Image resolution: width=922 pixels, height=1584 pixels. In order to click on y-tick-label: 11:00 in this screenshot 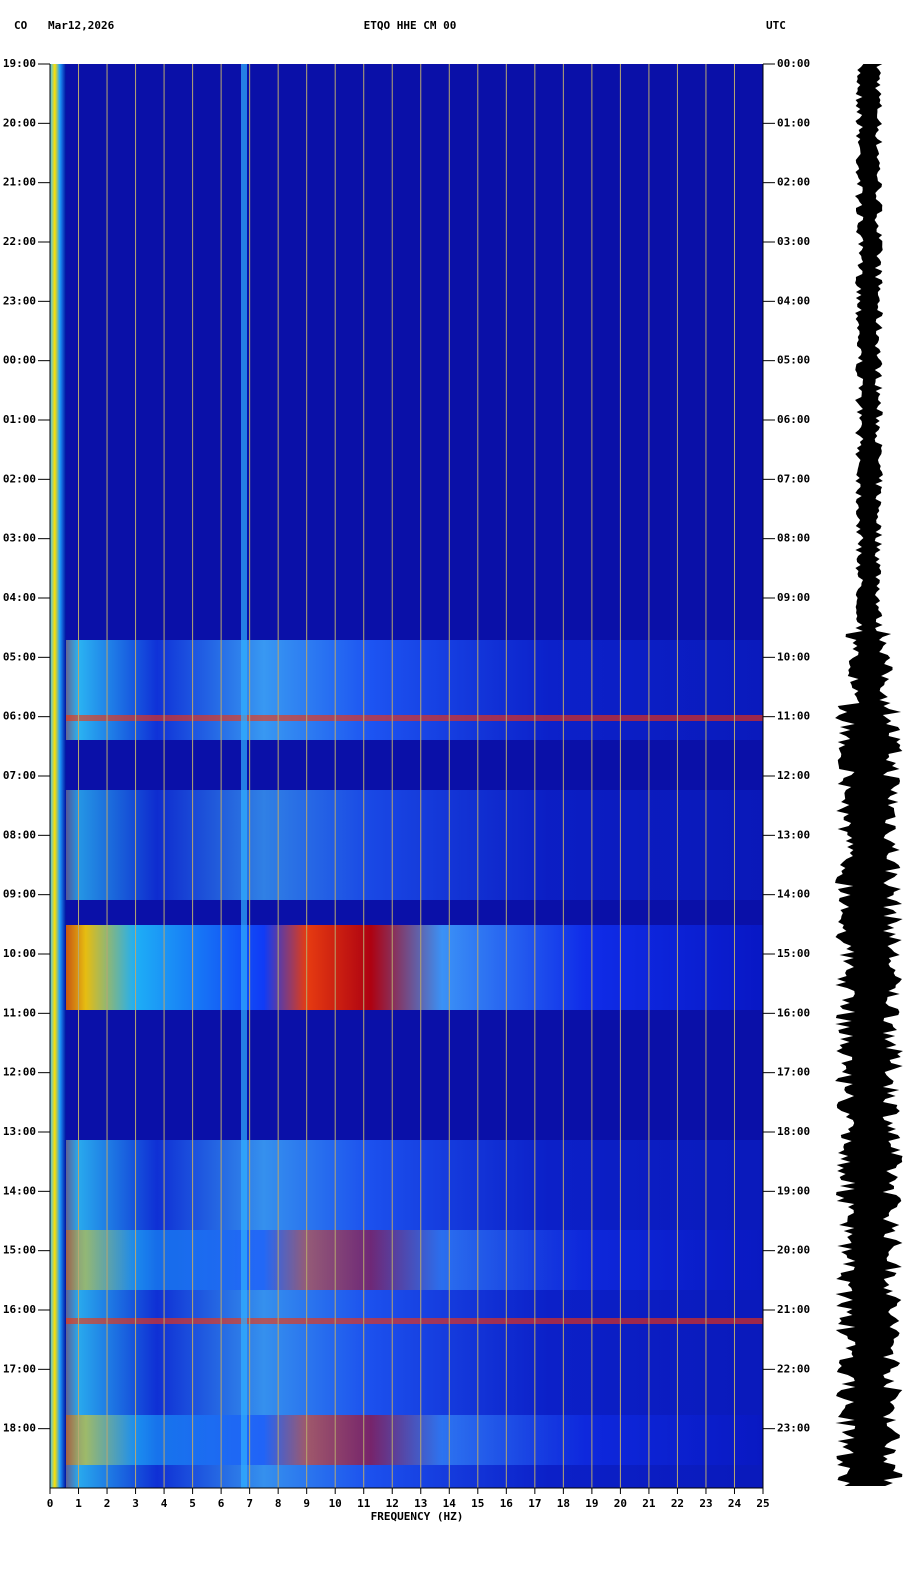, I will do `click(19, 1012)`.